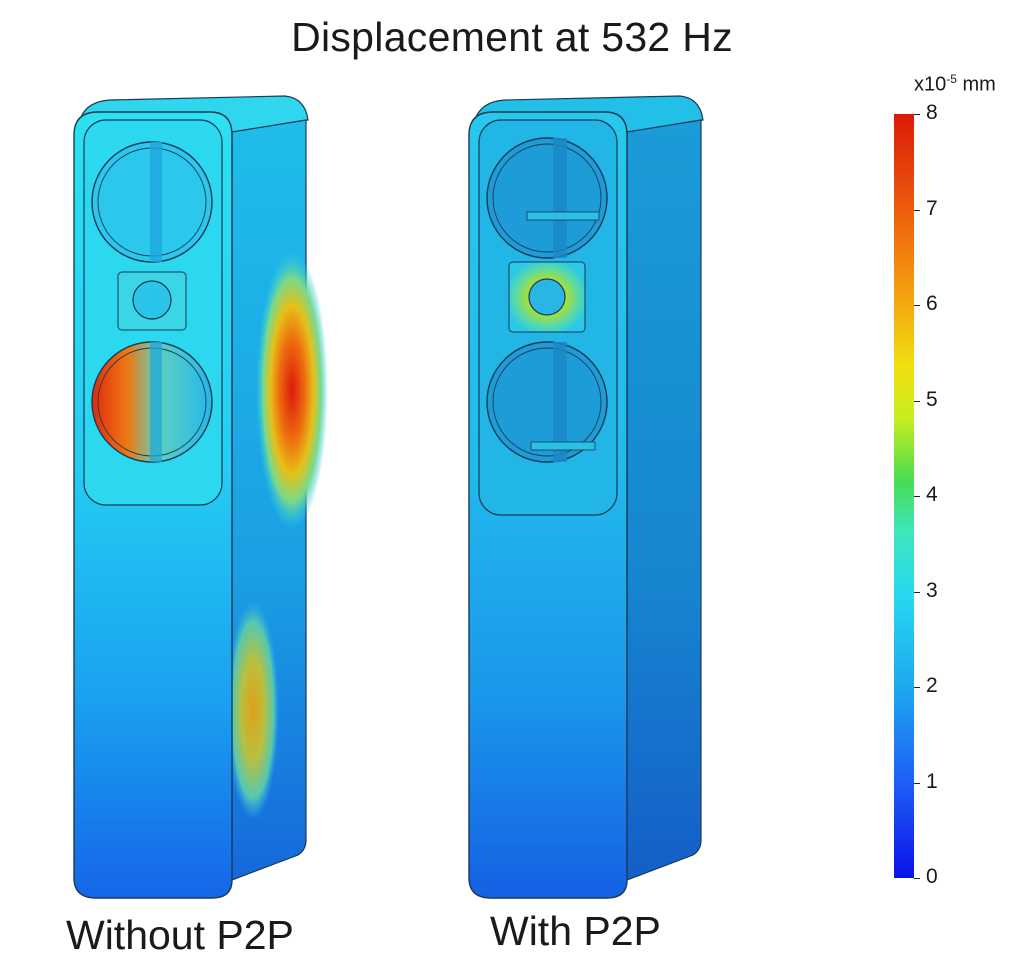 The image size is (1024, 978). What do you see at coordinates (575, 931) in the screenshot?
I see `label-with-p2p: With P2P` at bounding box center [575, 931].